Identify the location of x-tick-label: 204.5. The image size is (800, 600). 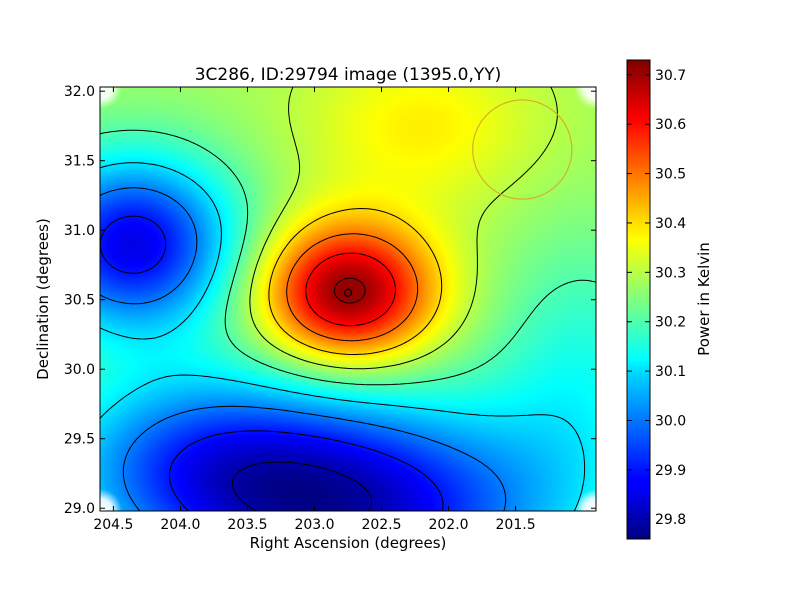
(113, 525).